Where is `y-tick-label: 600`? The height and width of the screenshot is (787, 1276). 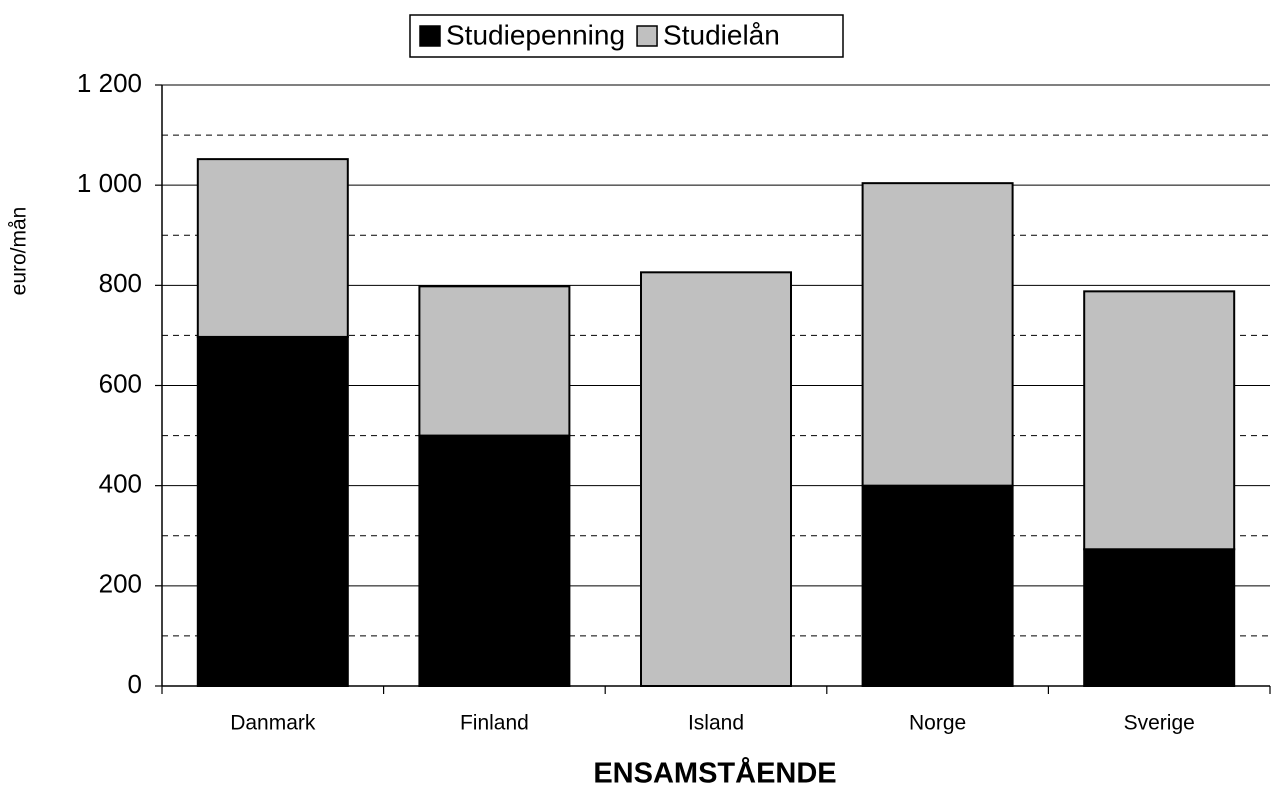
y-tick-label: 600 is located at coordinates (120, 383).